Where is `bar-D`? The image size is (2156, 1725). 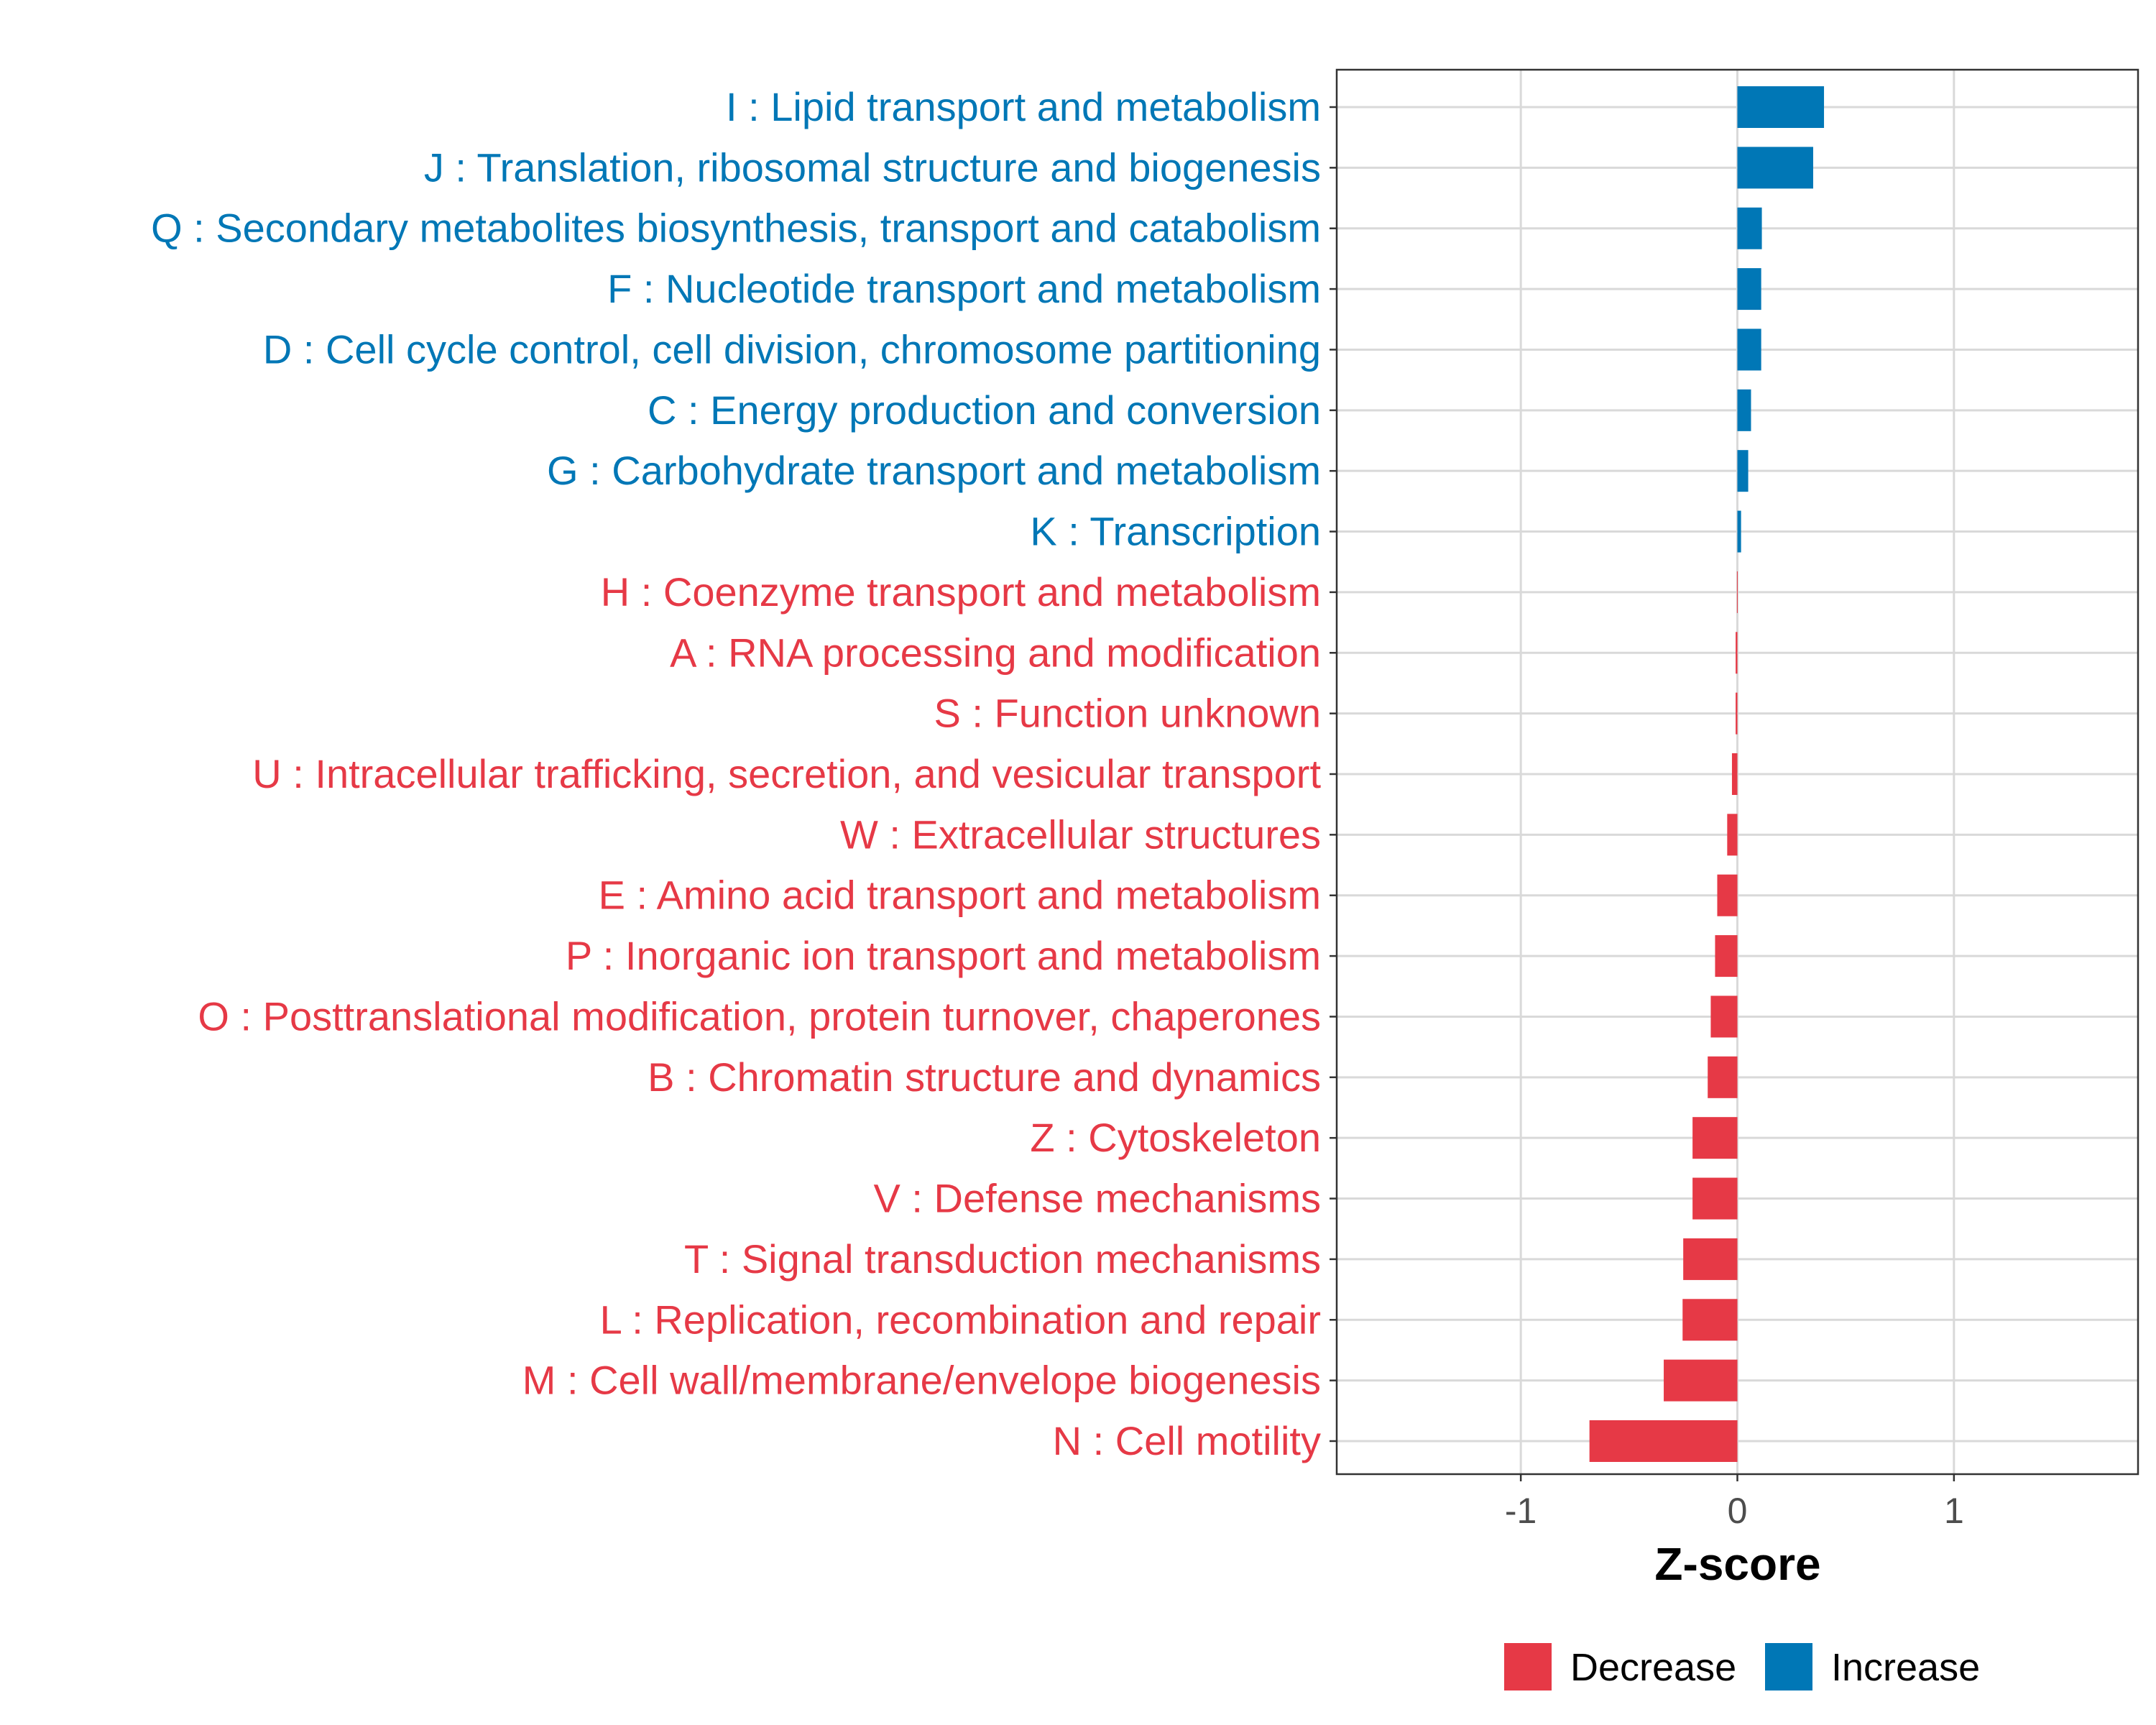
bar-D is located at coordinates (1749, 349).